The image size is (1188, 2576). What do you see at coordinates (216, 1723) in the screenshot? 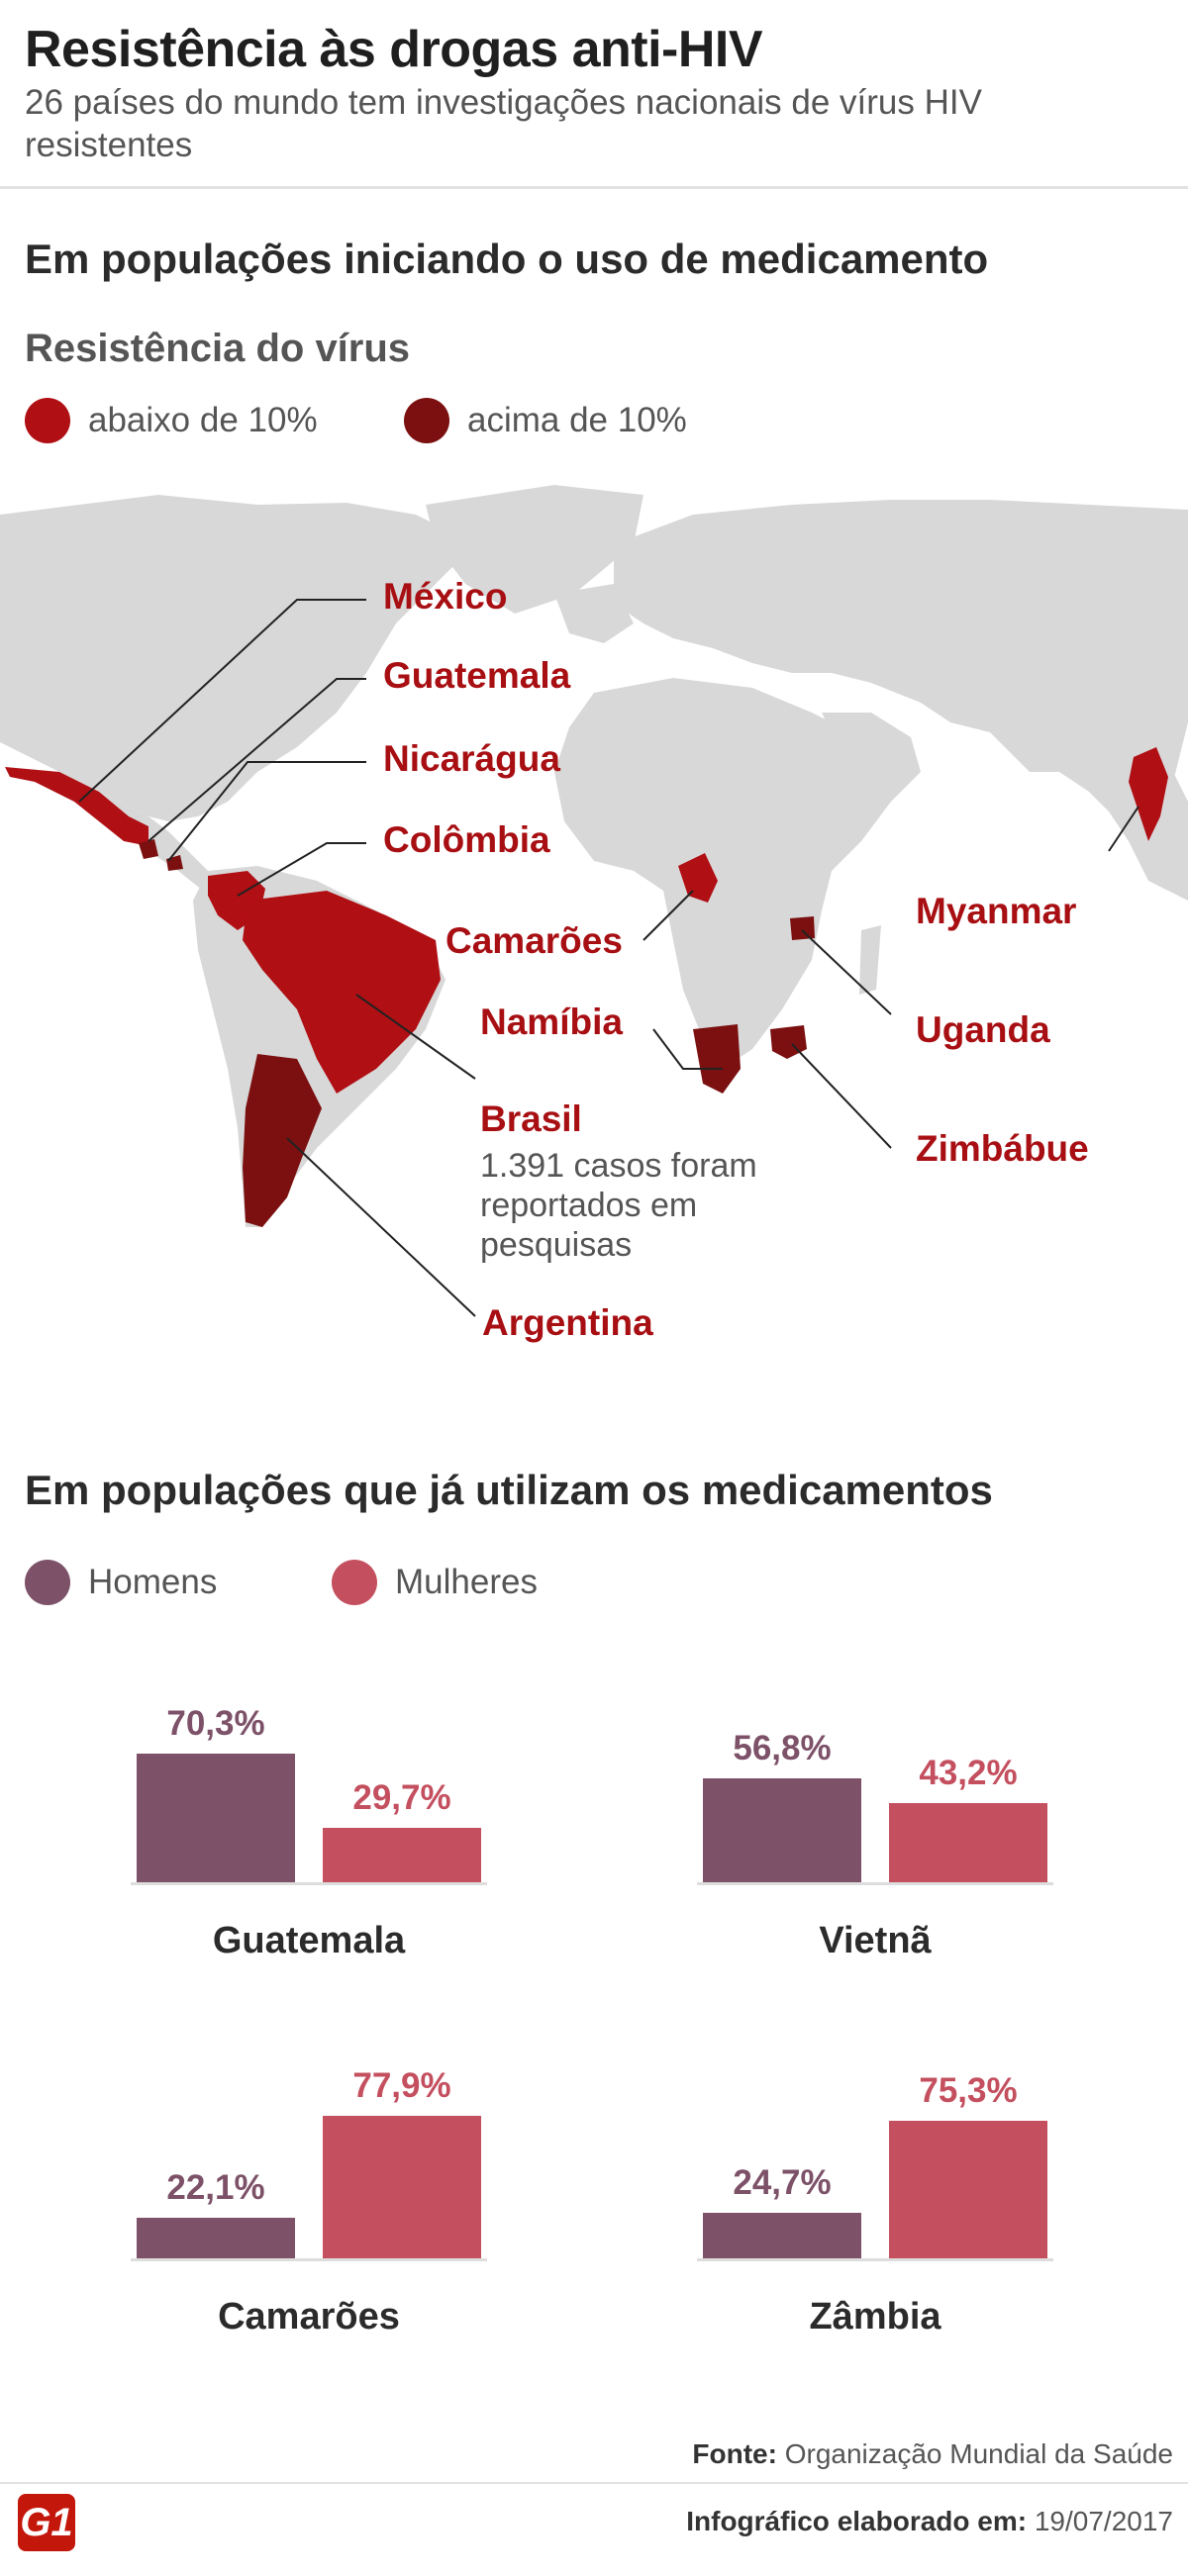
I see `bar-label-guatemala-homens: 70,3%` at bounding box center [216, 1723].